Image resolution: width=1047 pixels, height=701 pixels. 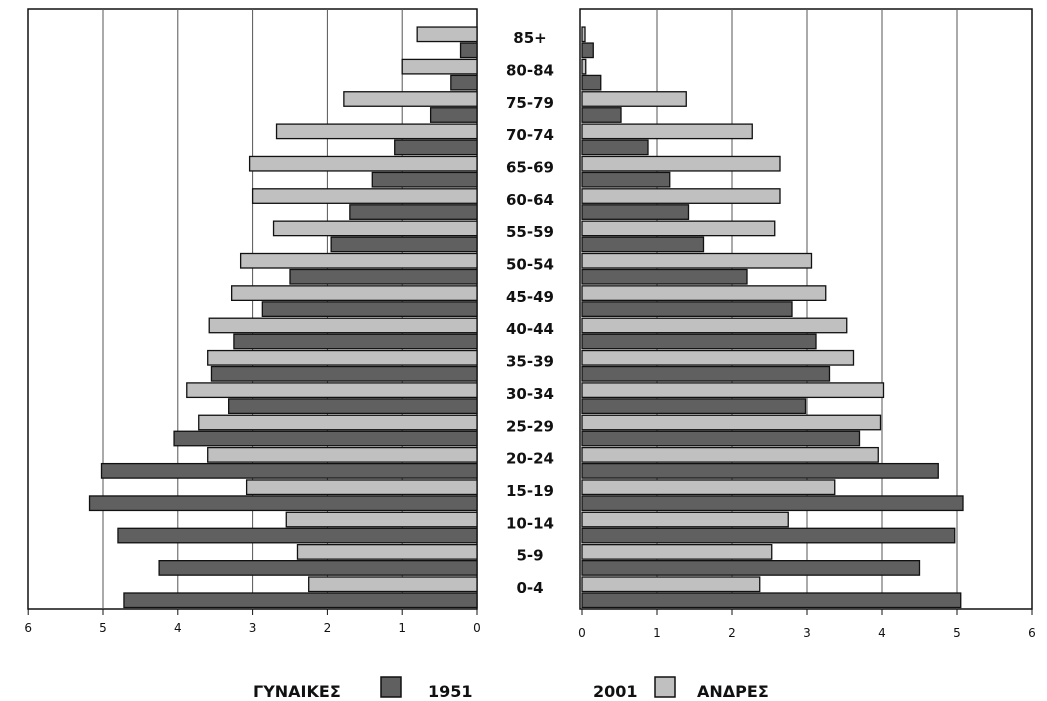 I want to click on right-tick-labels: 0 1 2 3 4 5 6, so click(x=807, y=633).